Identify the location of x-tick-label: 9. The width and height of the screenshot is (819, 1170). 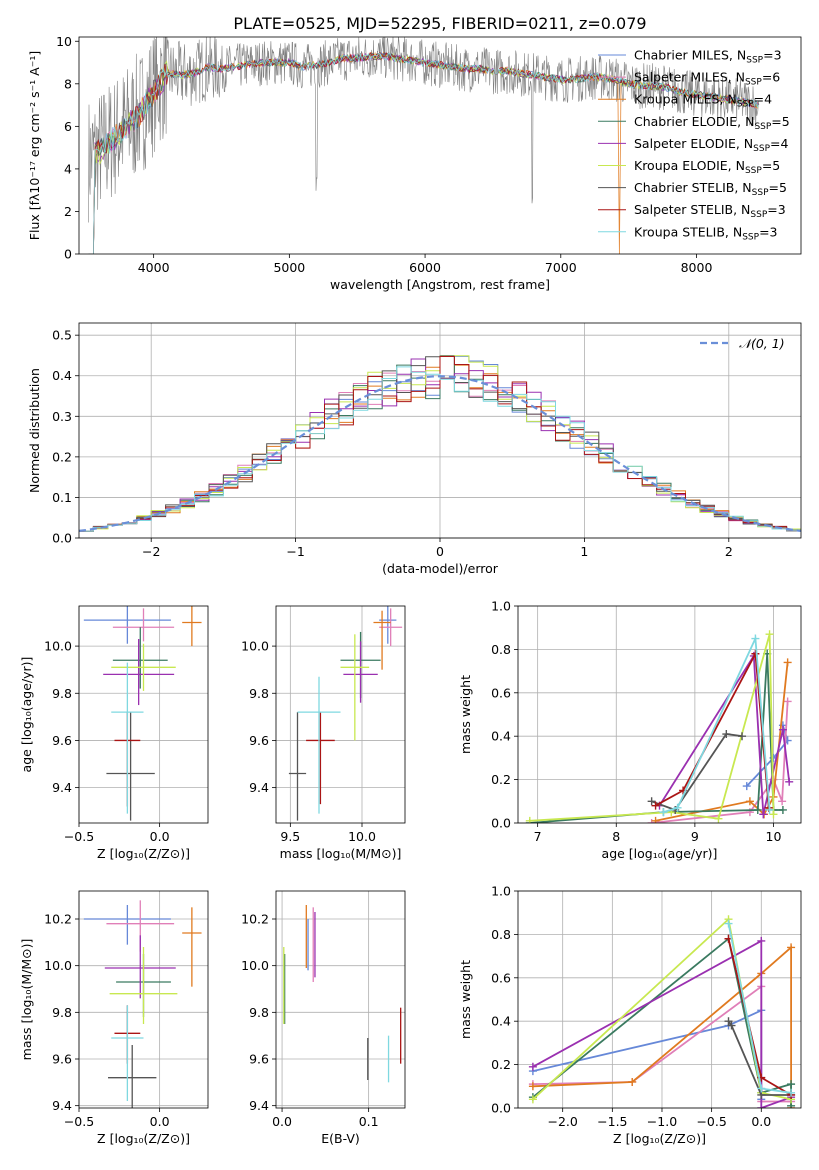
(695, 836).